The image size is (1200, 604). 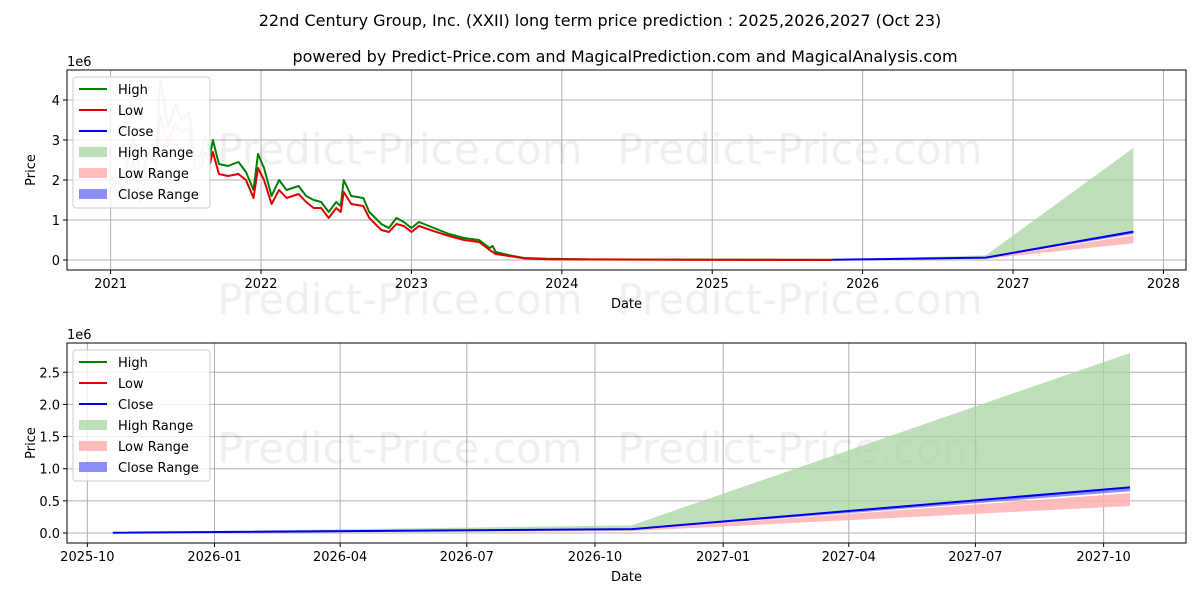 I want to click on y-tick-label: 0.0, so click(x=49, y=534).